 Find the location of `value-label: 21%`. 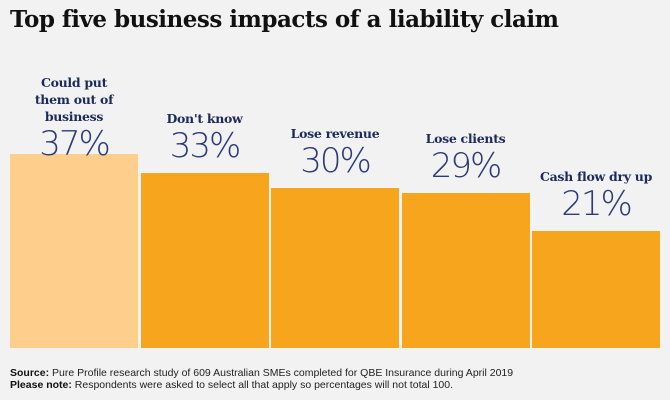

value-label: 21% is located at coordinates (597, 204).